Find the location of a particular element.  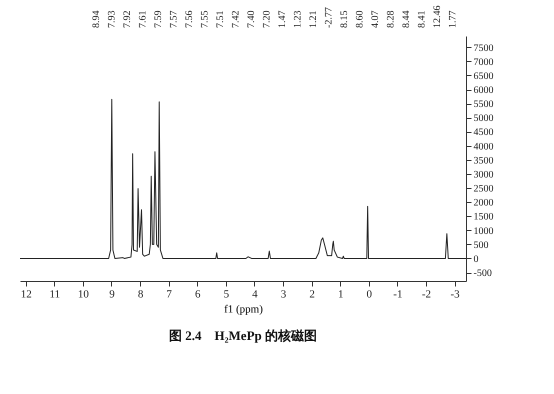

text: -2.77 is located at coordinates (329, 17).